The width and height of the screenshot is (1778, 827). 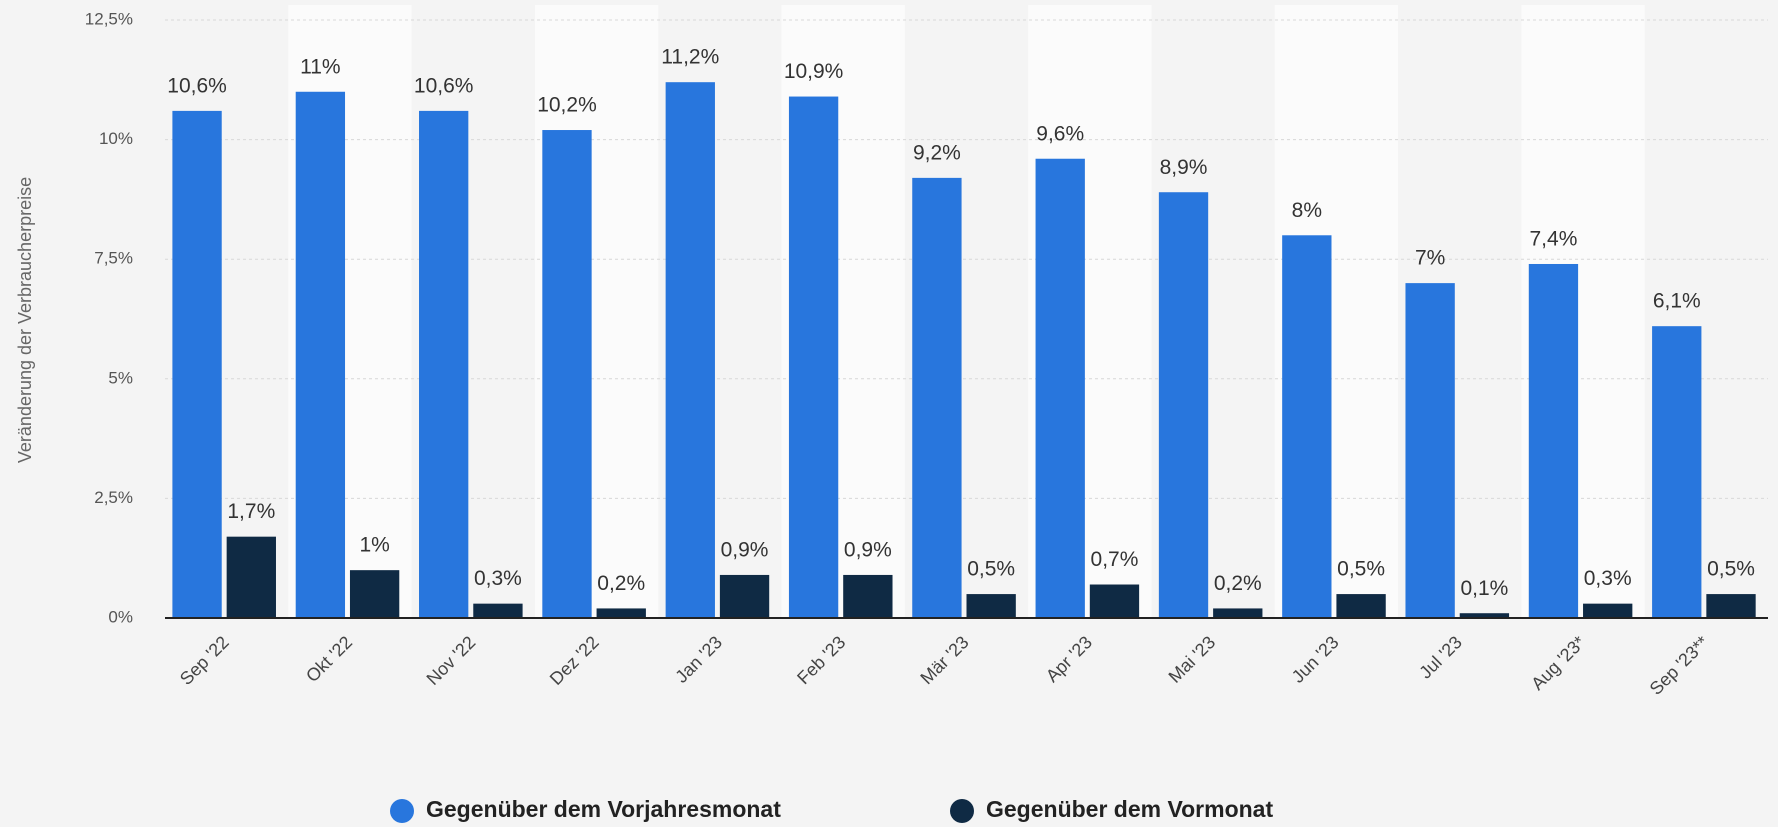 I want to click on x-tick-label: Sep '22, so click(x=204, y=660).